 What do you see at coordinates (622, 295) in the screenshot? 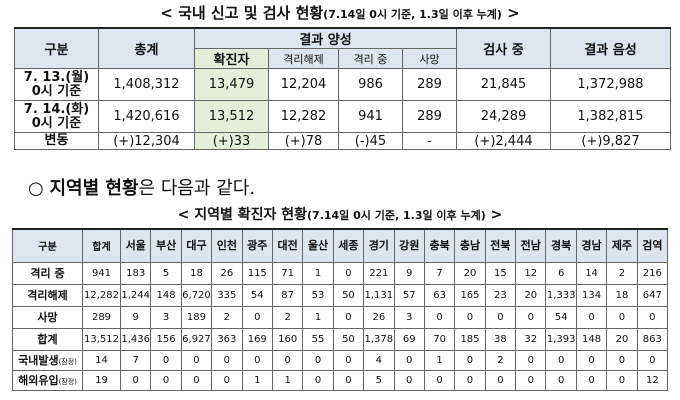
I see `cell: 18` at bounding box center [622, 295].